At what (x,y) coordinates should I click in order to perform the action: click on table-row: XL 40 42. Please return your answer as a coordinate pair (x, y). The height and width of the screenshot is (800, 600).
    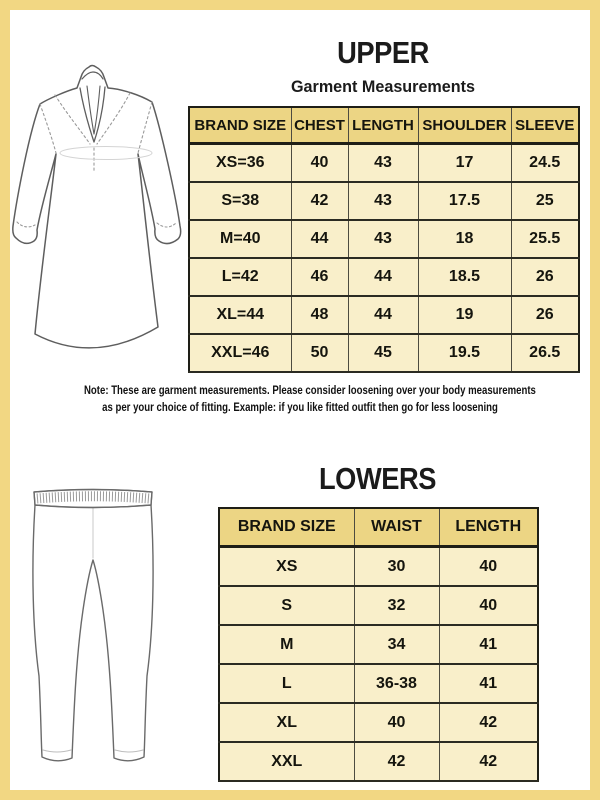
    Looking at the image, I should click on (378, 722).